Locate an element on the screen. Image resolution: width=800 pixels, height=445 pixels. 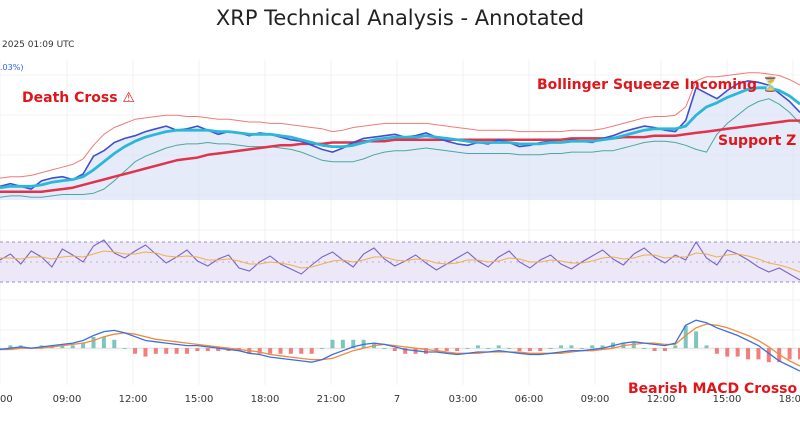
x-tick-label-2: 12:00 is located at coordinates (133, 399).